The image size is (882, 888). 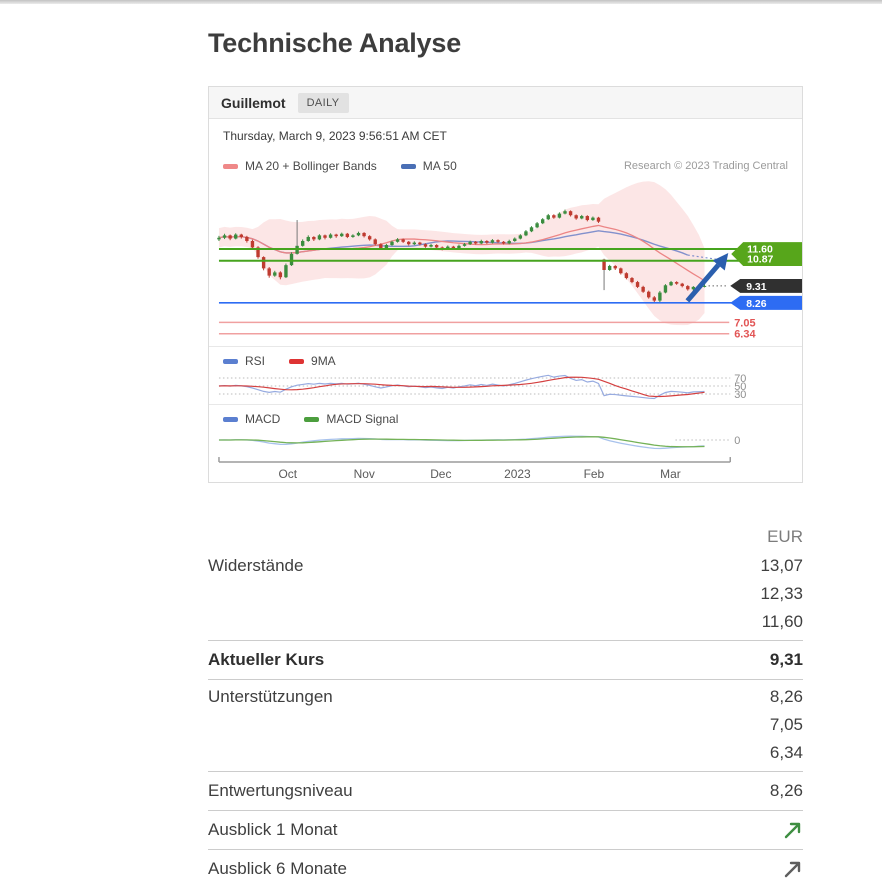 What do you see at coordinates (505, 103) in the screenshot?
I see `widget-header: Guillemot DAILY` at bounding box center [505, 103].